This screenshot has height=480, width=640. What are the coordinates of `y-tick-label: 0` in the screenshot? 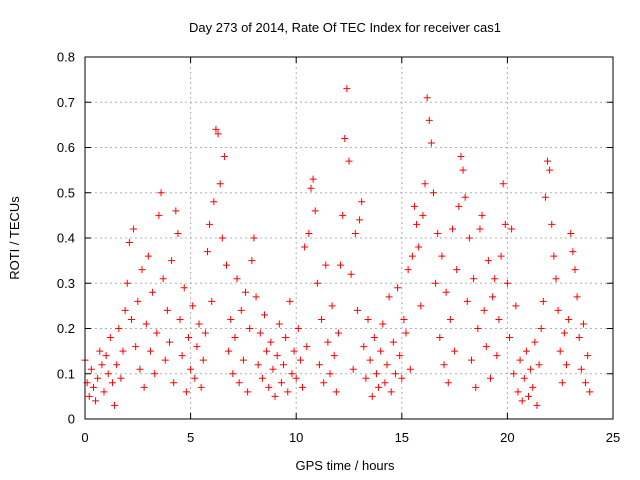 It's located at (71, 419).